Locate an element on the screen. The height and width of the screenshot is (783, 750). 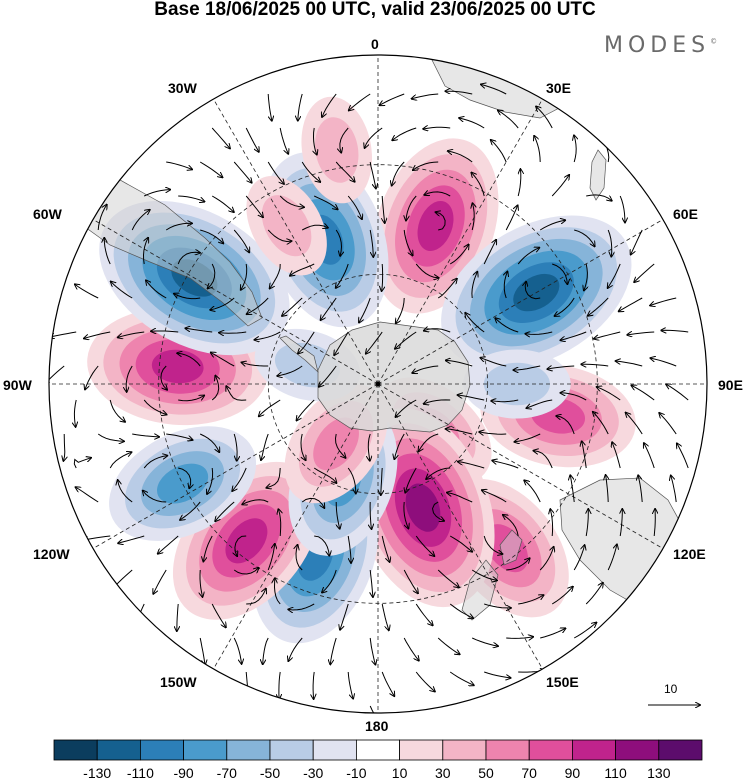
colorbar-tick-label: -30 is located at coordinates (313, 773).